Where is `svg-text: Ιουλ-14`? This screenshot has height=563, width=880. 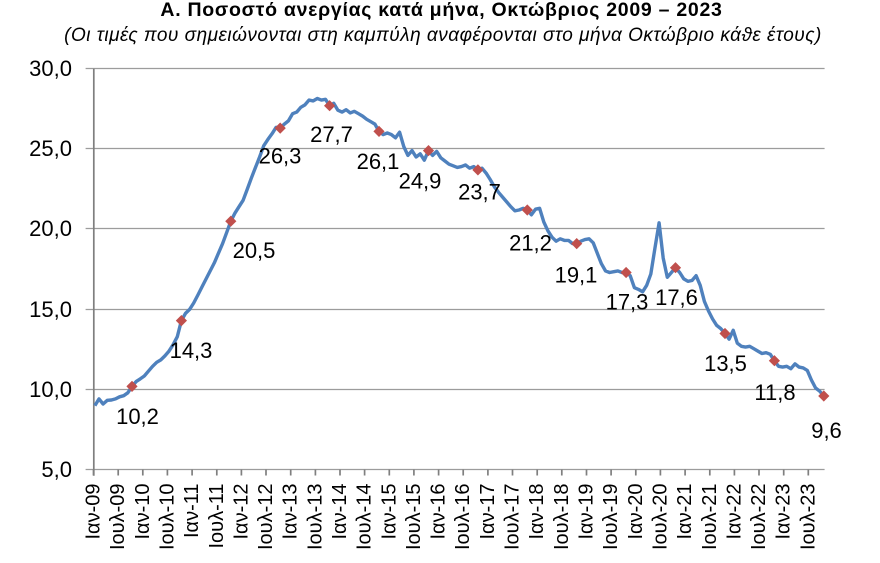 svg-text: Ιουλ-14 is located at coordinates (365, 517).